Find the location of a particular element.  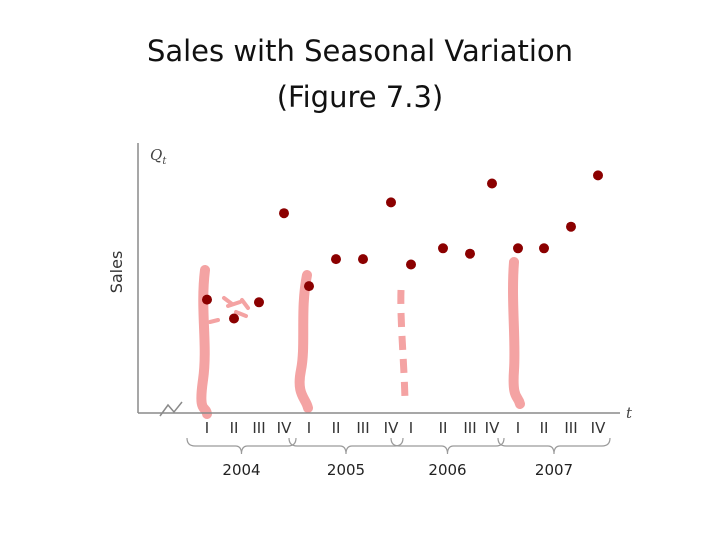

chart-title: Sales with Seasonal Variation is located at coordinates (360, 51).